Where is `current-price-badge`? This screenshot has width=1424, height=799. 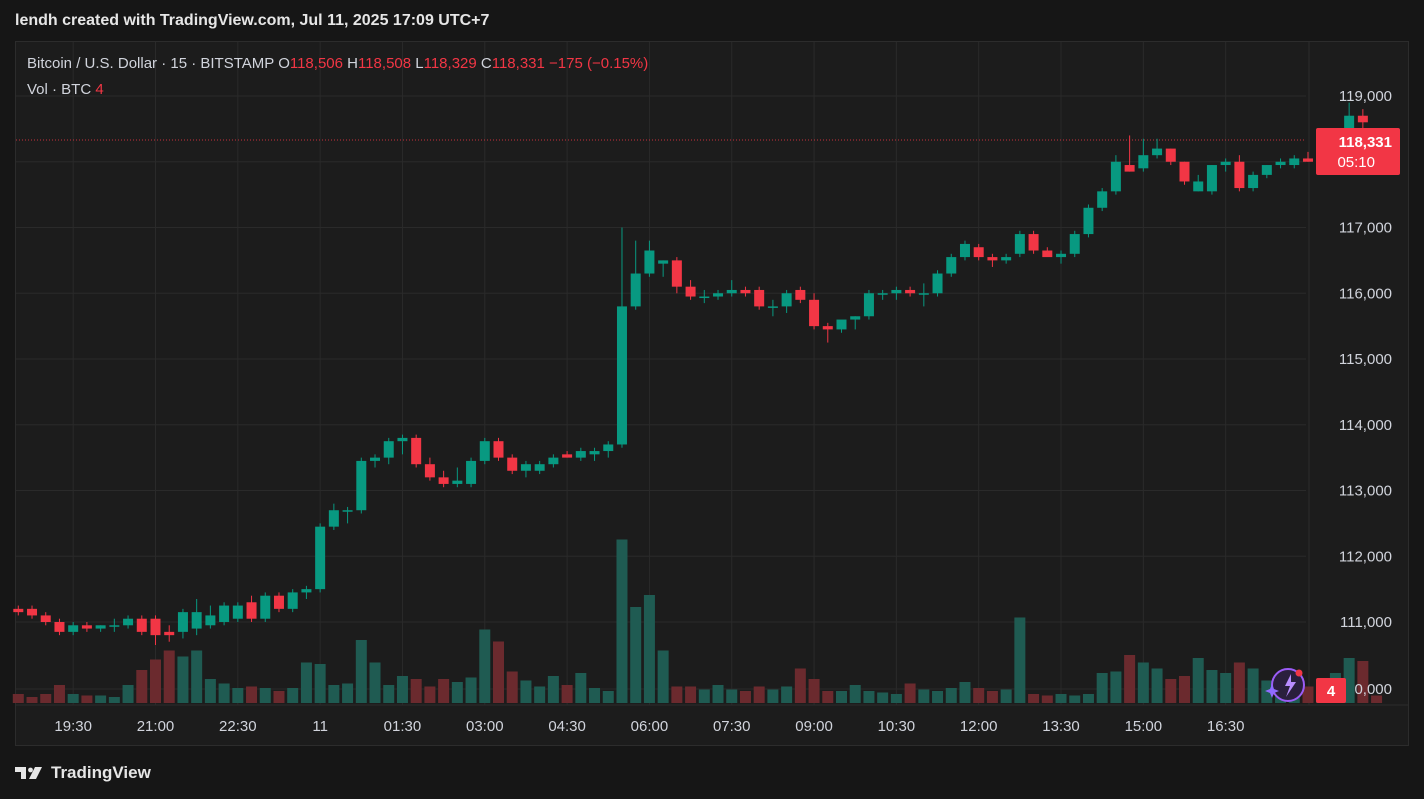
current-price-badge is located at coordinates (1358, 151).